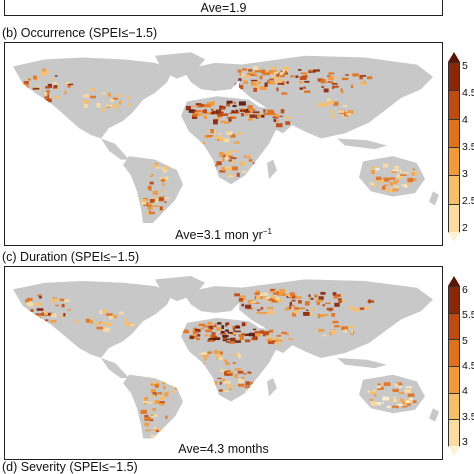 Image resolution: width=474 pixels, height=474 pixels. Describe the element at coordinates (80, 33) in the screenshot. I see `panel-b-title: (b) Occurrence (SPEI≤−1.5)` at that location.